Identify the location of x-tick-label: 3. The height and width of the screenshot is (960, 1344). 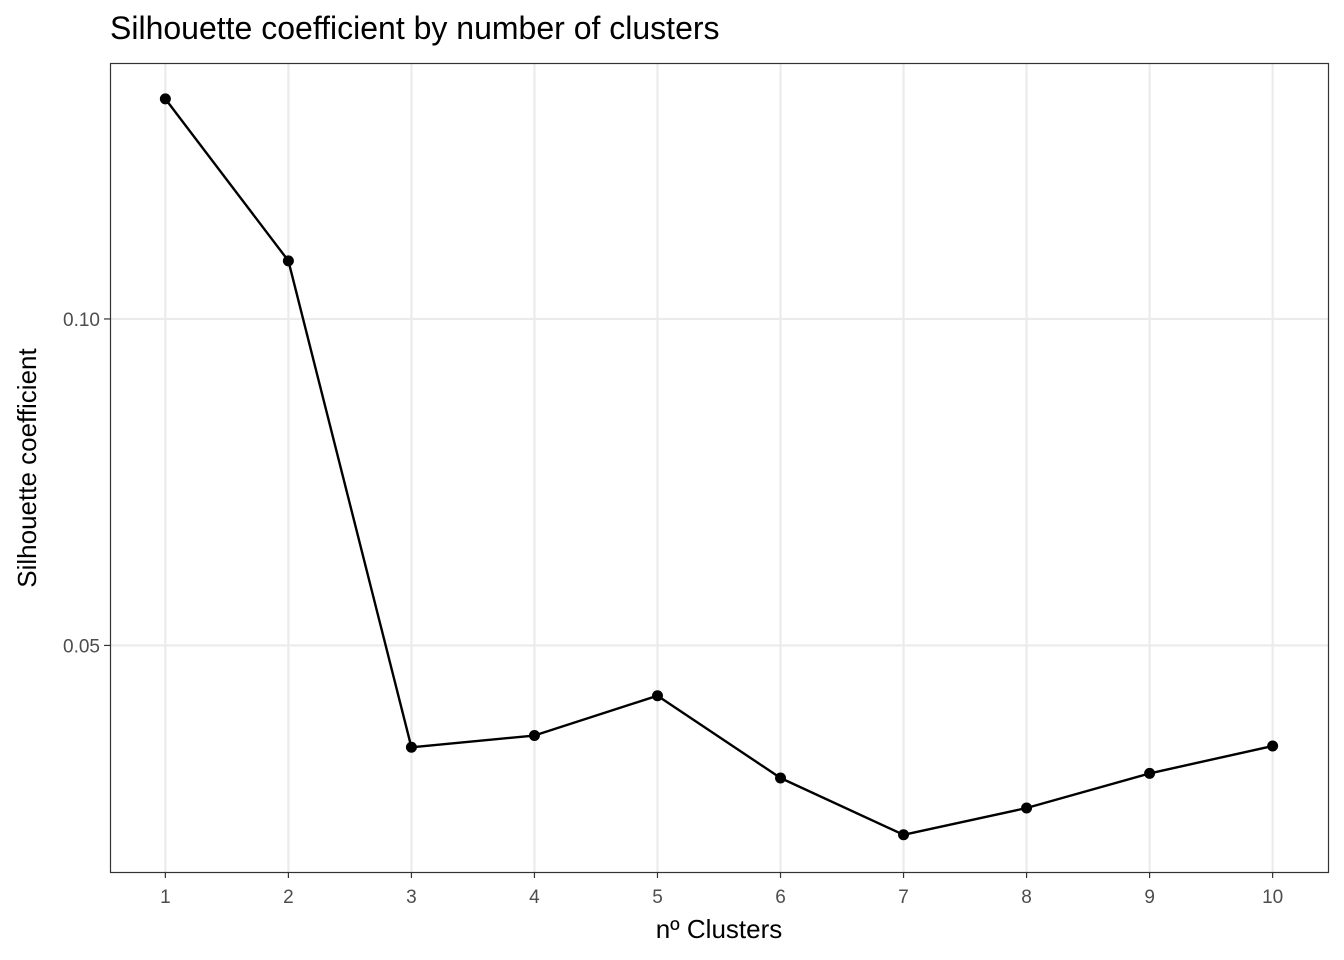
(411, 897).